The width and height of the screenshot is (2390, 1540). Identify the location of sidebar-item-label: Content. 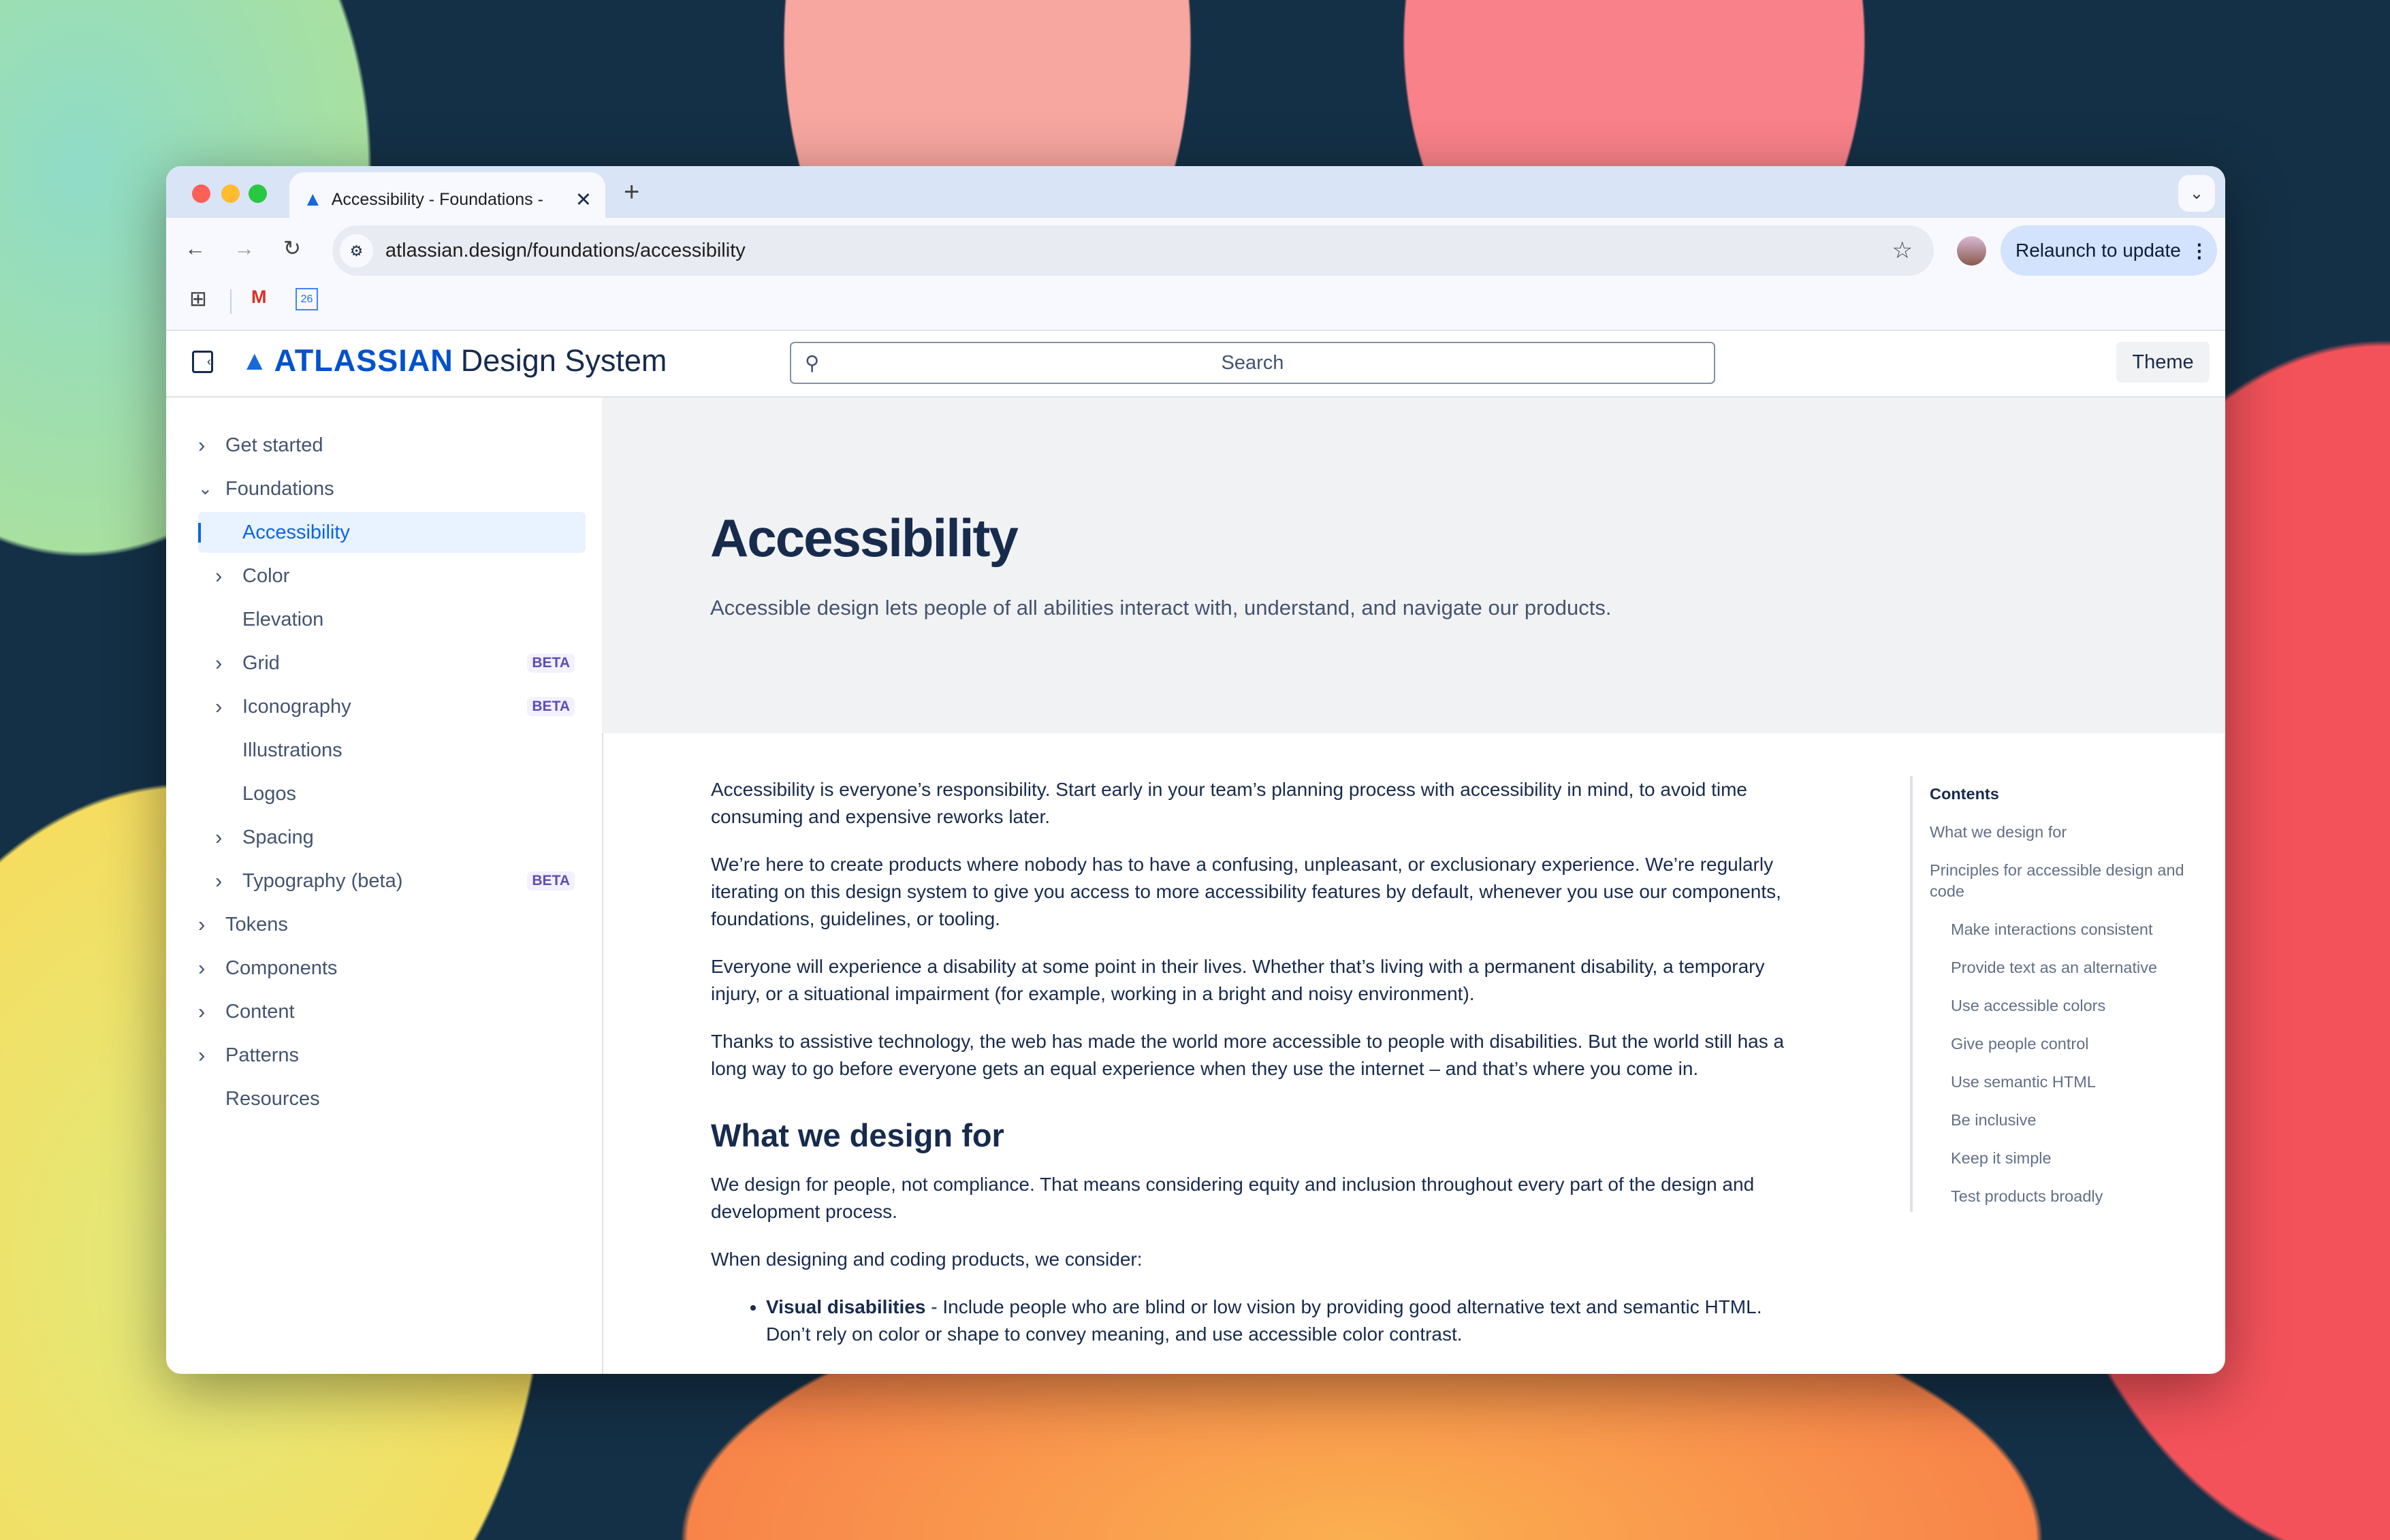
(260, 1011).